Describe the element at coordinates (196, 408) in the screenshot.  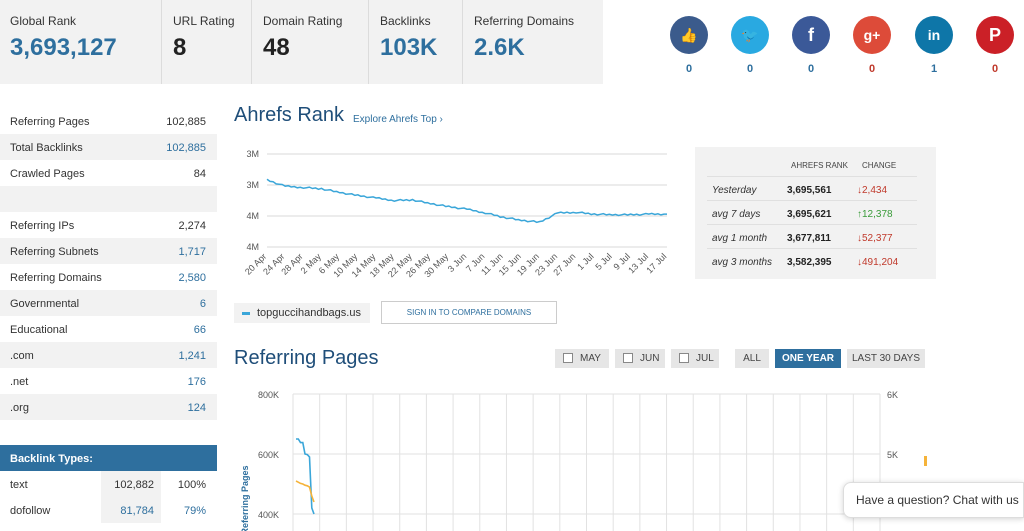
I see `sidebar-row-value: 124` at that location.